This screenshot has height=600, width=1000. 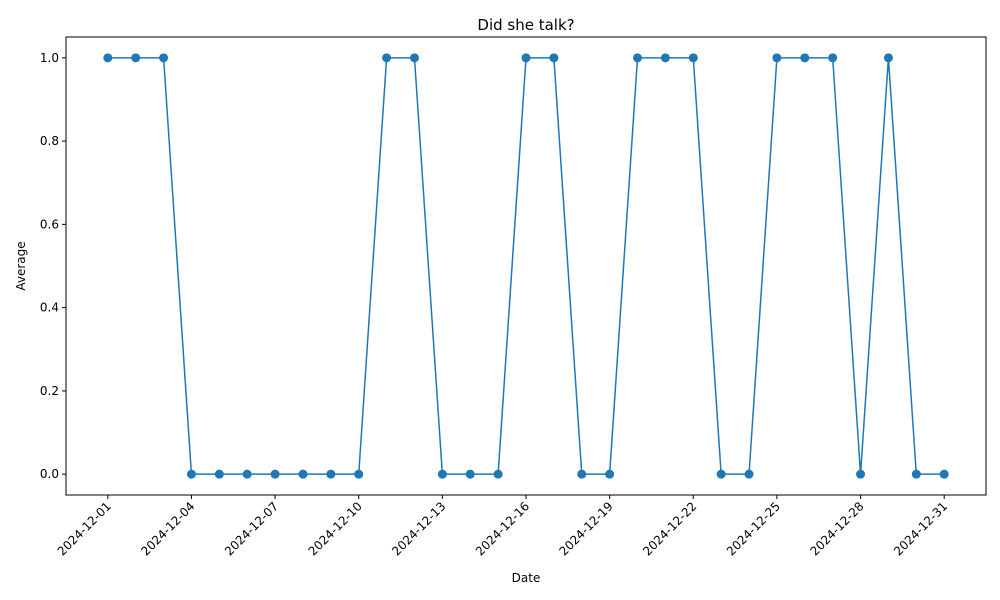 I want to click on x-tick-label: 2024-12-28, so click(x=836, y=528).